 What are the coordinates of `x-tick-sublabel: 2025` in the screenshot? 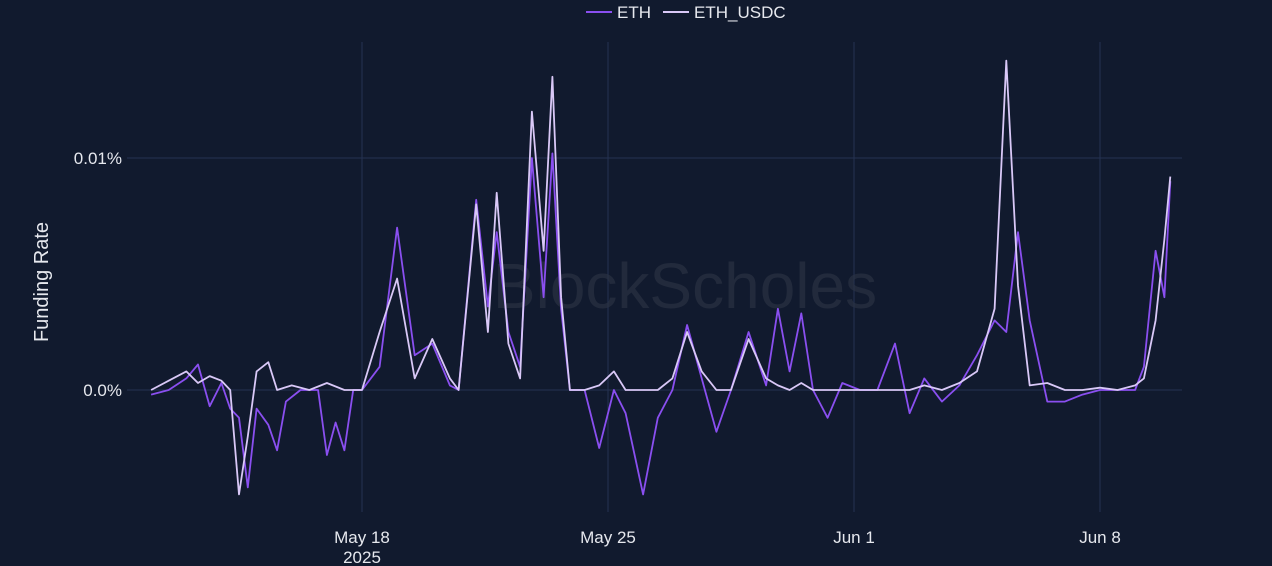 It's located at (362, 557).